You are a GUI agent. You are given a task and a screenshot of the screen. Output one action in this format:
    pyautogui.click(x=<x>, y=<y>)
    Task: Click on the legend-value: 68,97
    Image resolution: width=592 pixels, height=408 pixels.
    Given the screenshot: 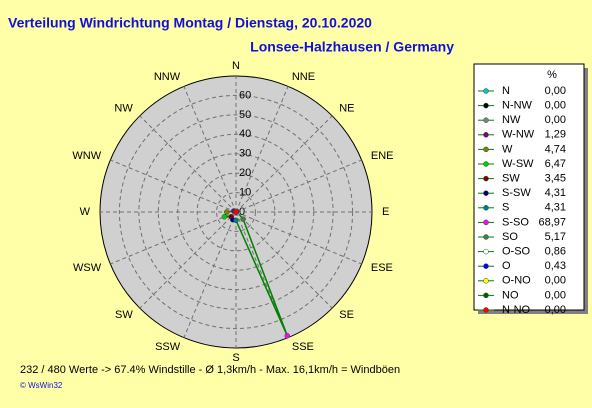 What is the action you would take?
    pyautogui.click(x=552, y=222)
    